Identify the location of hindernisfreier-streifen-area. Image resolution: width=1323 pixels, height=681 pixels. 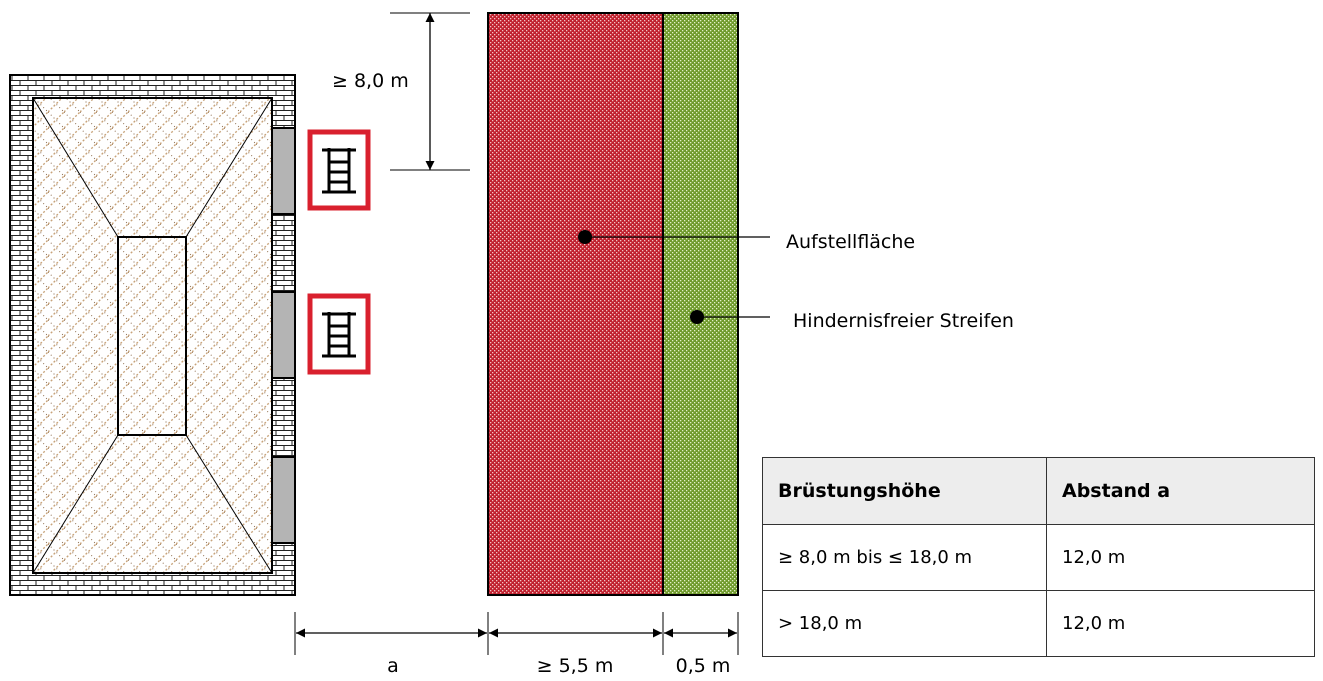
(700, 304).